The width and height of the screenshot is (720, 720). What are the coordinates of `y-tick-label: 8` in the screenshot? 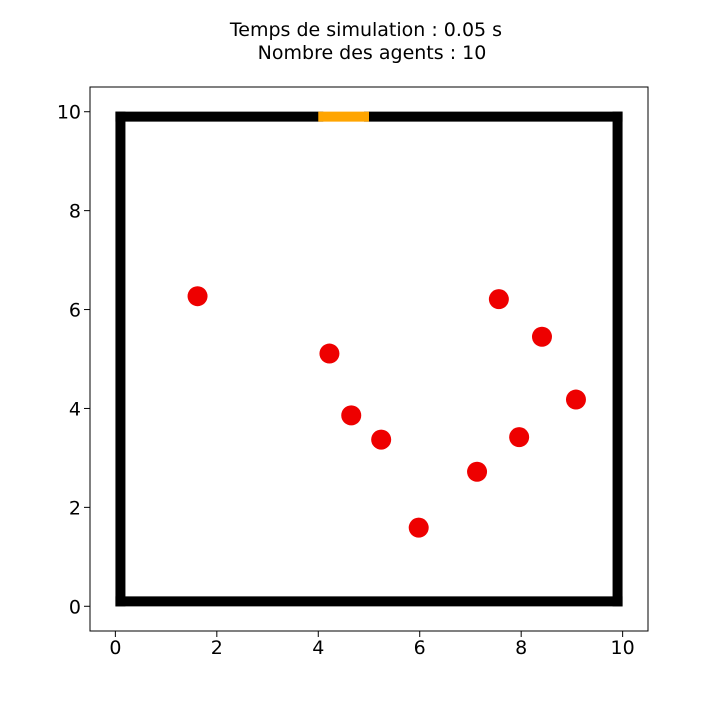 It's located at (75, 212).